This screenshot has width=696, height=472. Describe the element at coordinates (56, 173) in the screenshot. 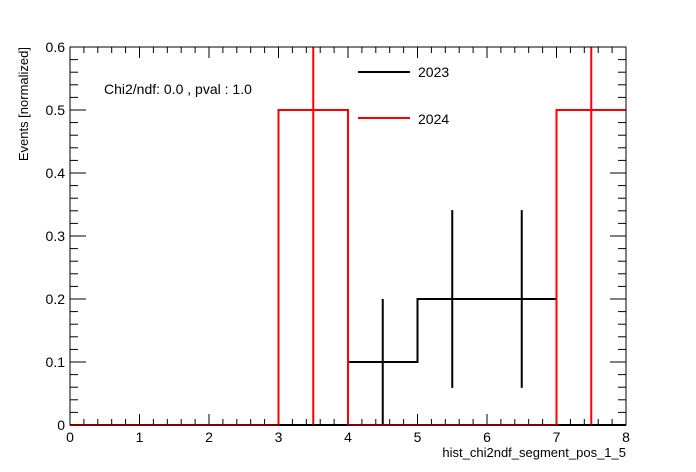

I see `y-tick-label: 0.4` at that location.